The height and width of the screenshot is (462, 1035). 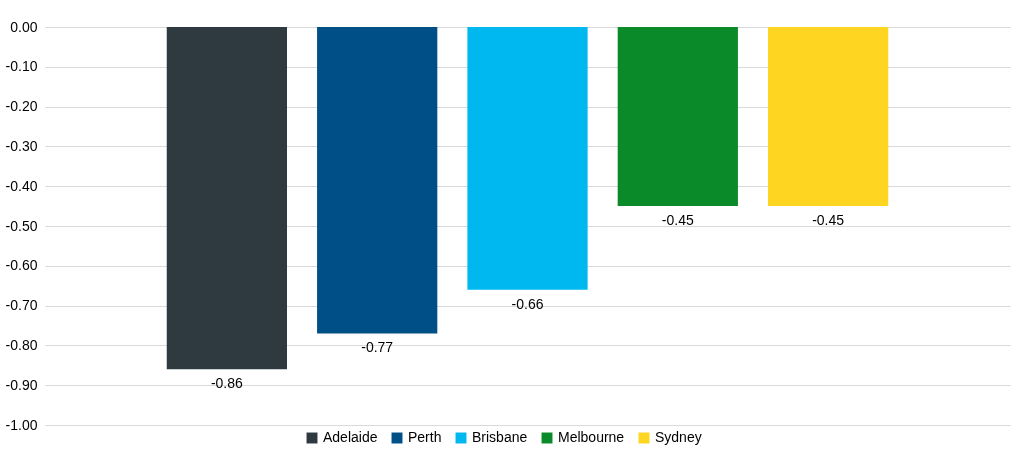 I want to click on y-tick-label: -0.80, so click(x=21, y=344).